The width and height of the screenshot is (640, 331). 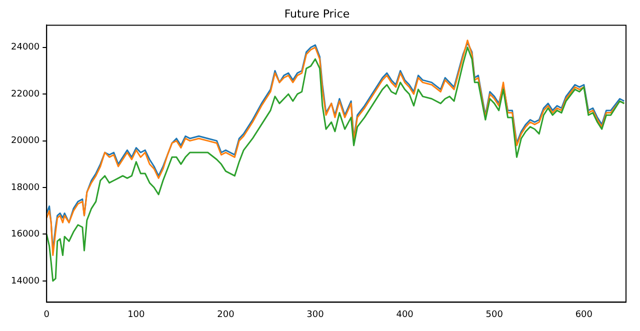 What do you see at coordinates (25, 141) in the screenshot?
I see `y-tick-label: 20000` at bounding box center [25, 141].